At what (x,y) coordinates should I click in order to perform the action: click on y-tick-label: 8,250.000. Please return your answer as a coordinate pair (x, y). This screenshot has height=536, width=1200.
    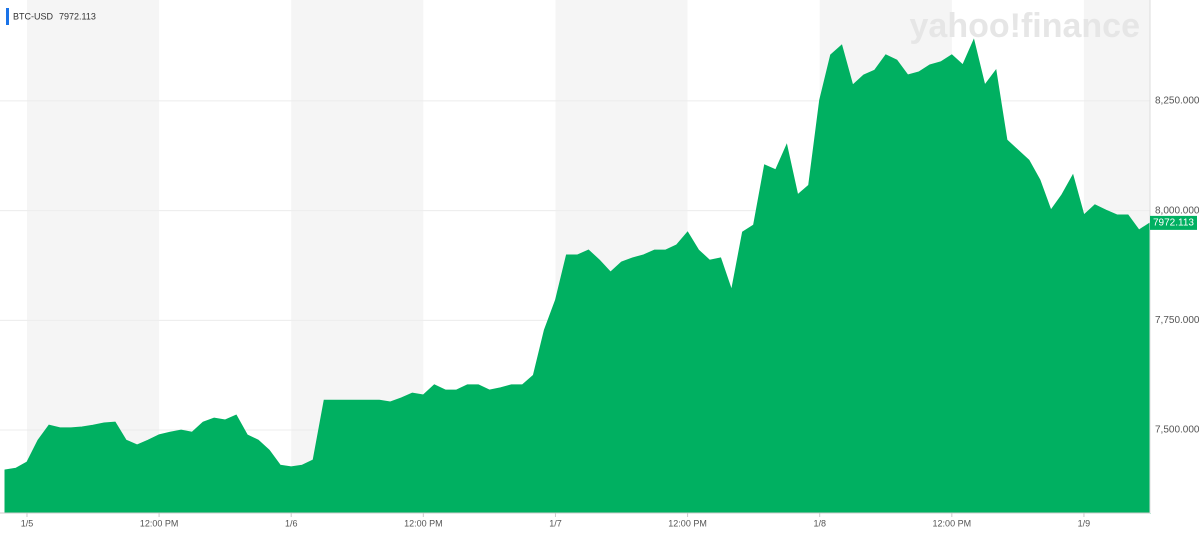
    Looking at the image, I should click on (1177, 101).